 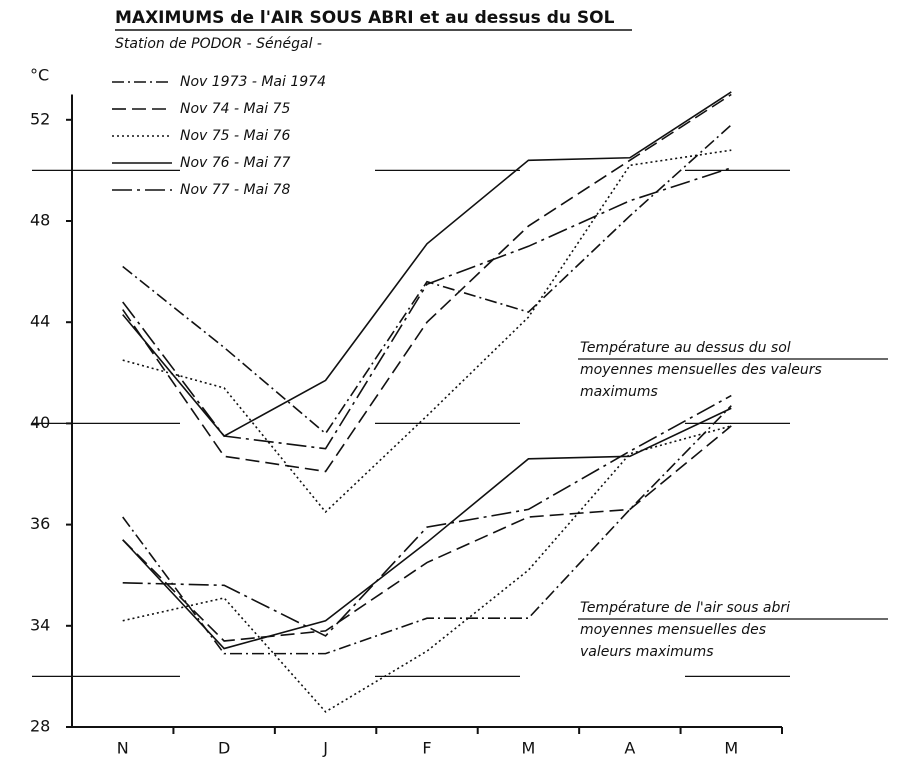 What do you see at coordinates (218, 44) in the screenshot?
I see `chart-subtitle: Station de PODOR - Sénégal -` at bounding box center [218, 44].